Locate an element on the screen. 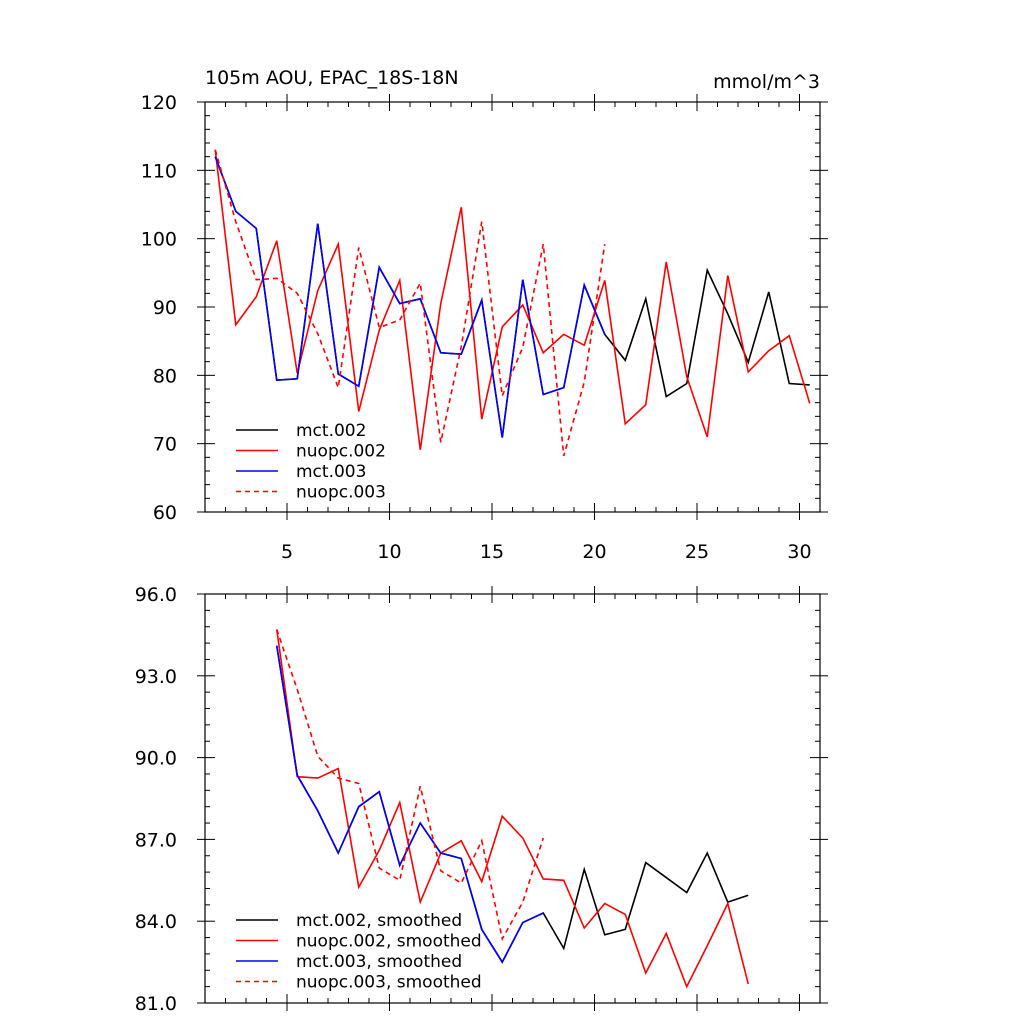  y-tick-label: 100 is located at coordinates (159, 240).